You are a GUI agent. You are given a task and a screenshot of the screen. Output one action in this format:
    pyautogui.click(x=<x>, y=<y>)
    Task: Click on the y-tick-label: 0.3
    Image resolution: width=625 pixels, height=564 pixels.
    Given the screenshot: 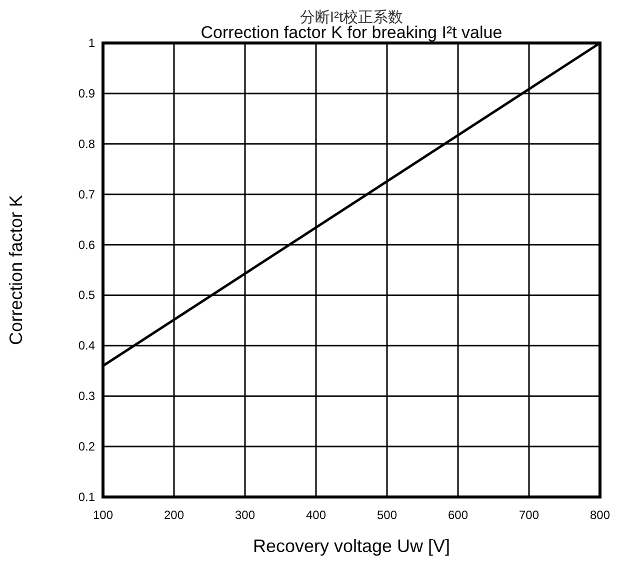 What is the action you would take?
    pyautogui.click(x=87, y=396)
    